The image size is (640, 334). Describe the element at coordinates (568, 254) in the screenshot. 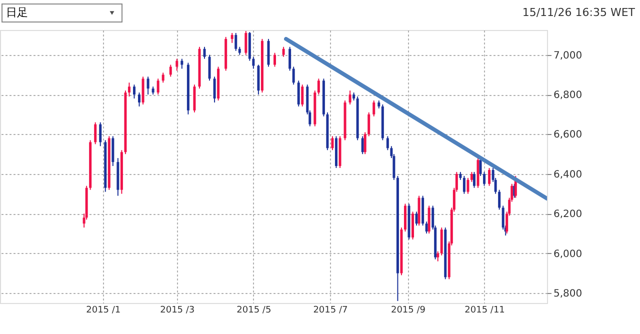

I see `y-tick-label: 6,000` at that location.